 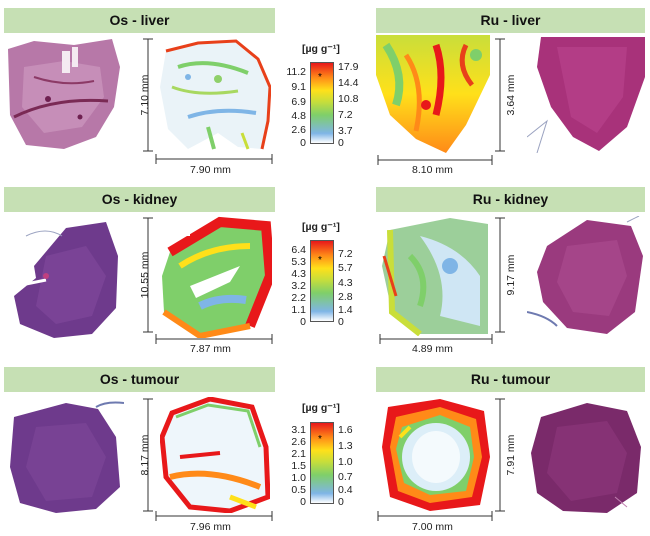 What do you see at coordinates (345, 131) in the screenshot?
I see `scale1-ru-tick: 3.7` at bounding box center [345, 131].